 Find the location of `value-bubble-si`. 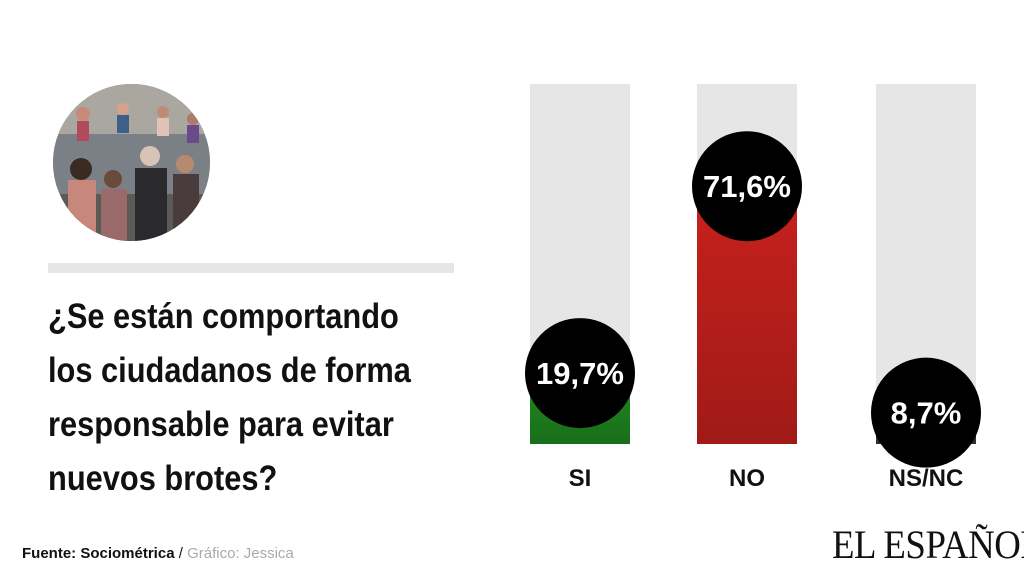

value-bubble-si is located at coordinates (580, 373).